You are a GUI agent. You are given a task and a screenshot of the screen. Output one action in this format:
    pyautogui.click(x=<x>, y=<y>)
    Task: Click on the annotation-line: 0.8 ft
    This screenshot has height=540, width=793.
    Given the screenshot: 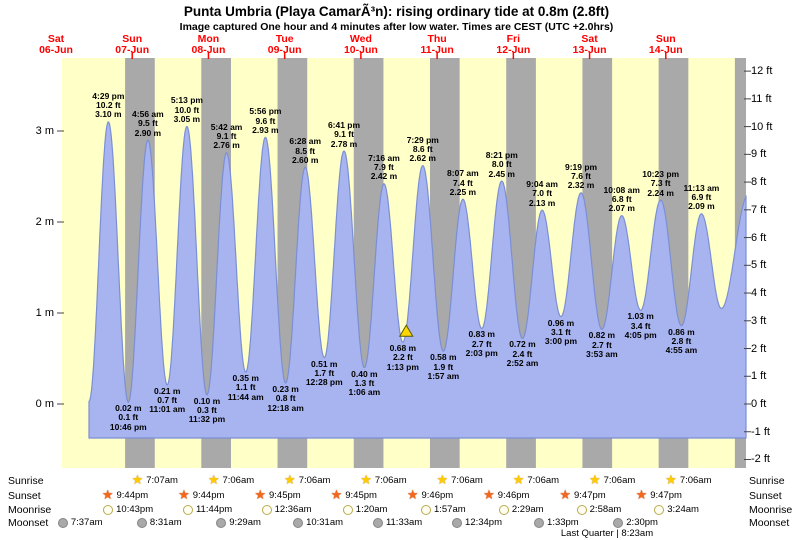 What is the action you would take?
    pyautogui.click(x=285, y=398)
    